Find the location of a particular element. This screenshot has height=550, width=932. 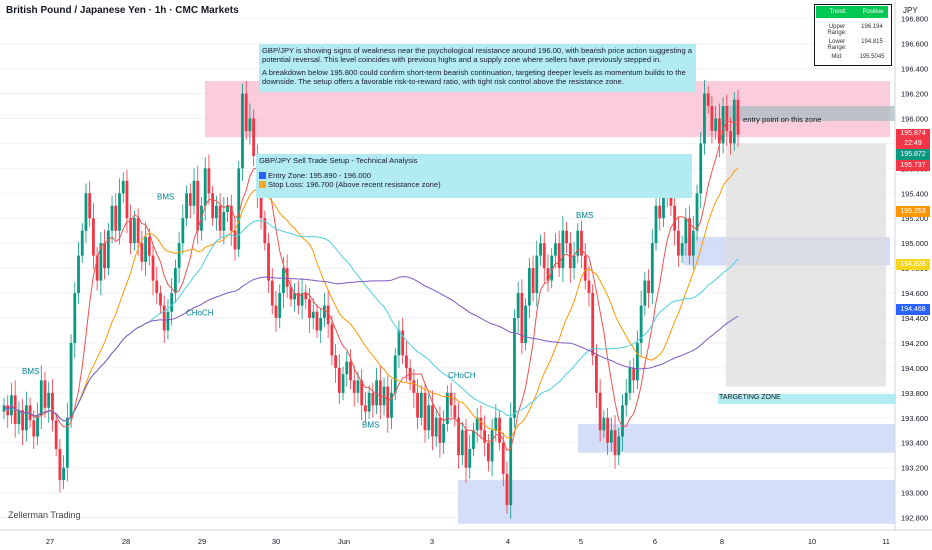

x-tick-label: 11 is located at coordinates (886, 541).